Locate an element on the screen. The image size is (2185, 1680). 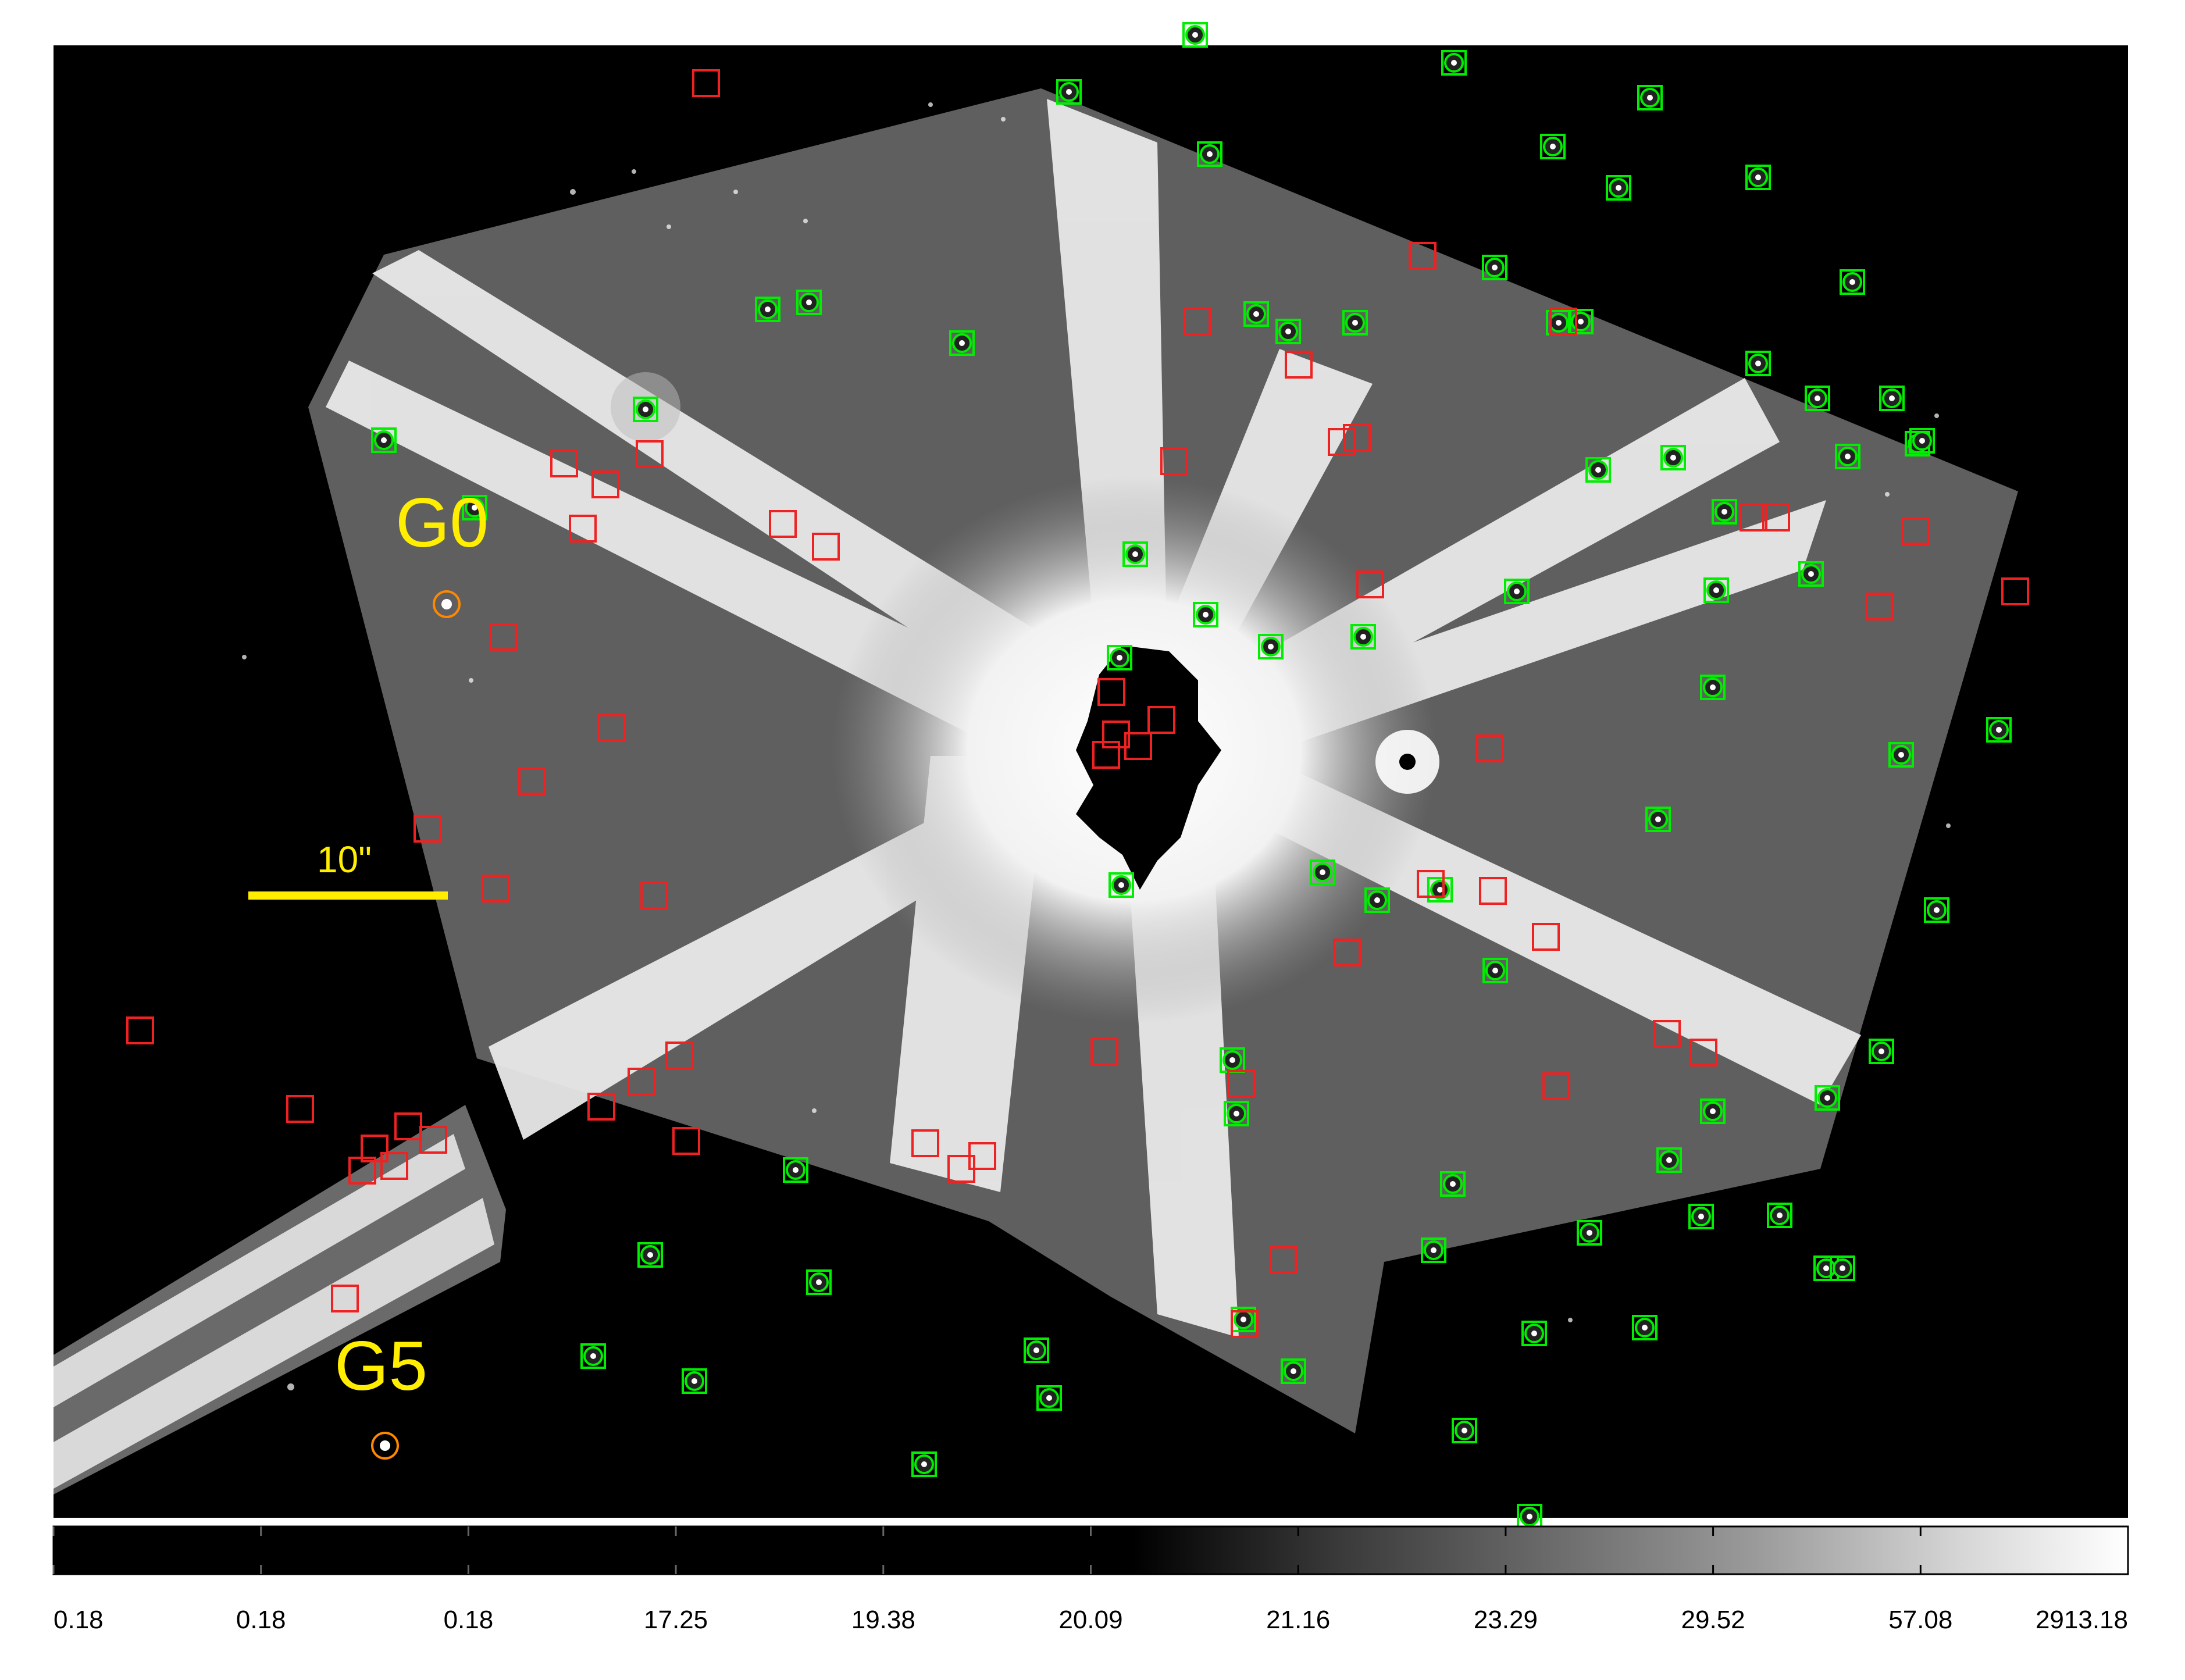
saturated-core-mask is located at coordinates (1148, 767).